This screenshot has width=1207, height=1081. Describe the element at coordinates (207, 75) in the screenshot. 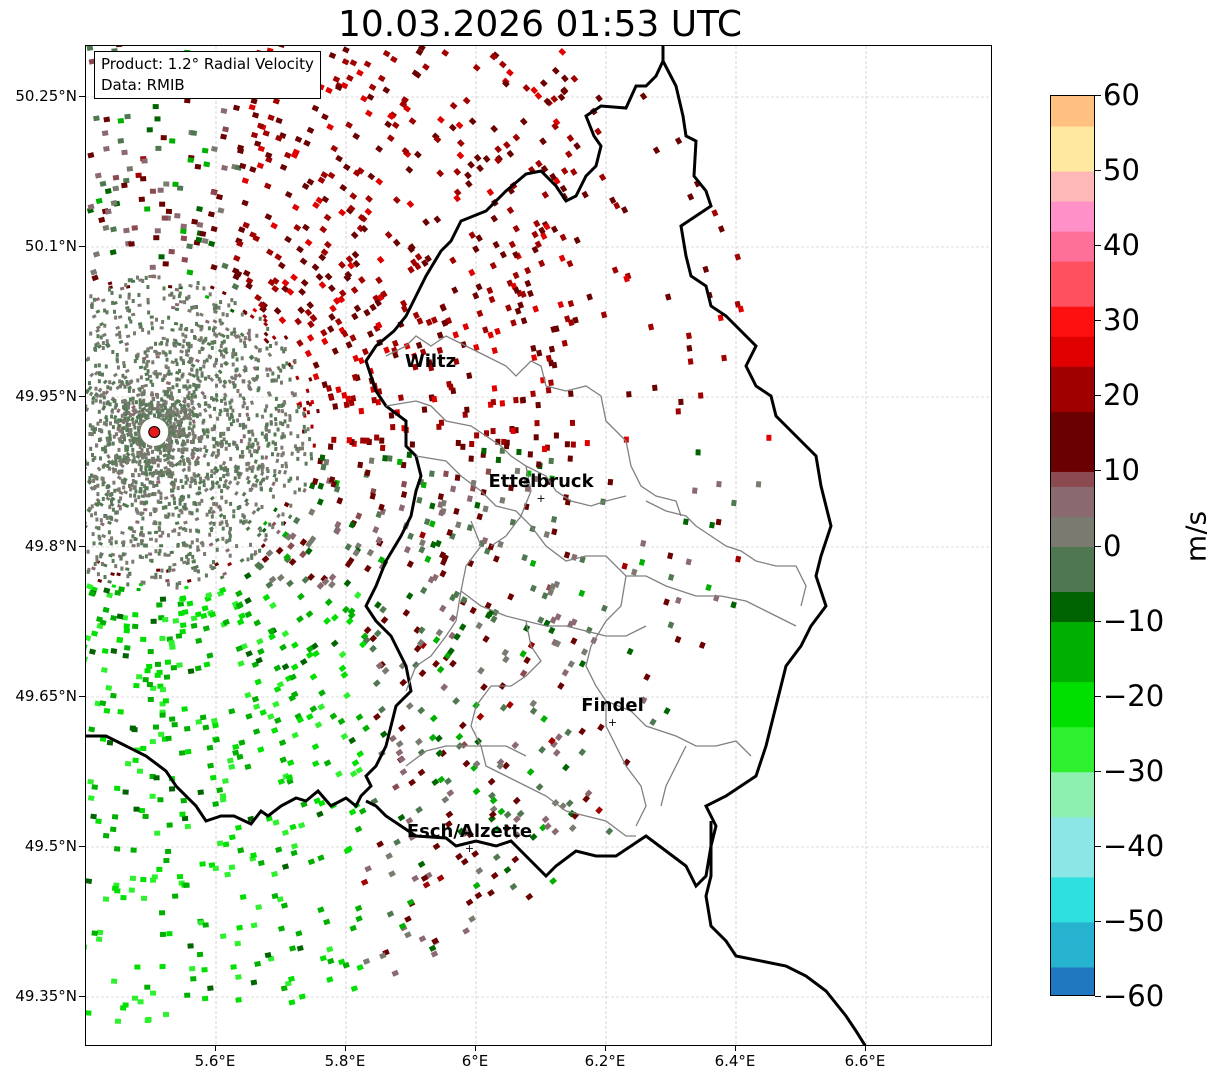

I see `product-info-box: Product: 1.2° Radial Velocity Data: RMIB` at that location.